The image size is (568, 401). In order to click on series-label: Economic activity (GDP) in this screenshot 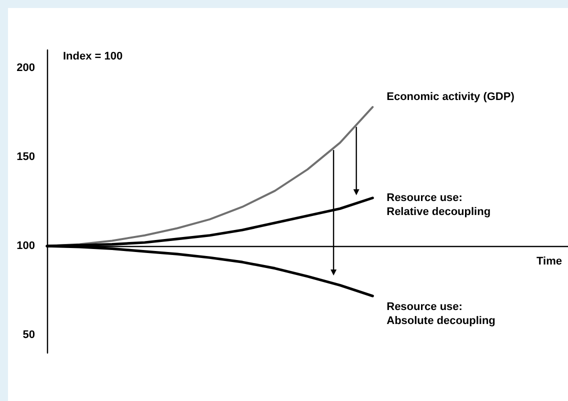, I will do `click(450, 97)`.